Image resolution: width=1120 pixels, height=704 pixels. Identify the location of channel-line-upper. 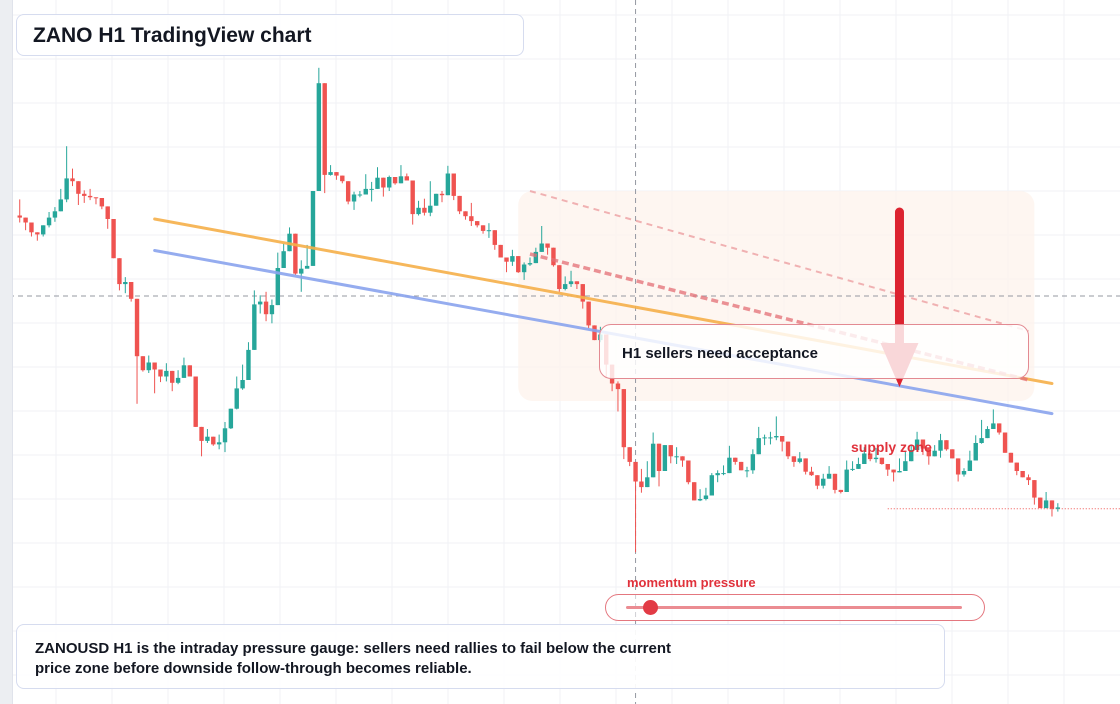
(779, 261).